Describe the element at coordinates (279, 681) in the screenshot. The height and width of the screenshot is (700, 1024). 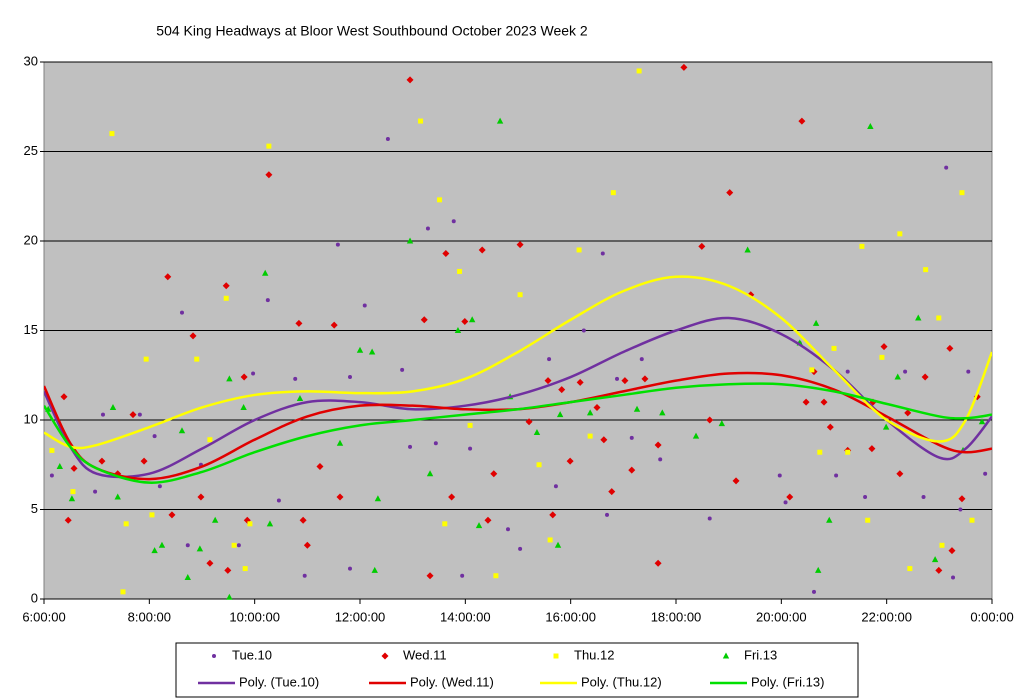
I see `legend-label: Poly. (Tue.10)` at that location.